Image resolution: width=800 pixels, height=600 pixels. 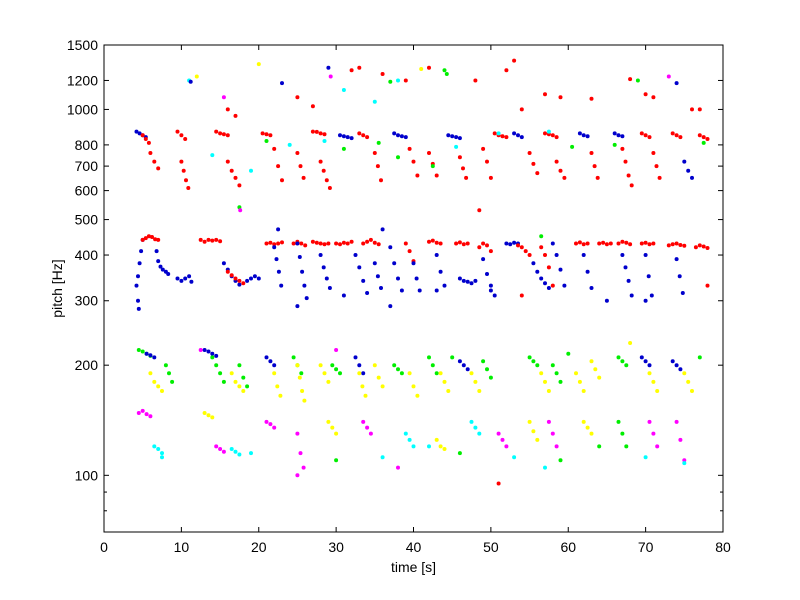 What do you see at coordinates (87, 191) in the screenshot?
I see `y-tick-label: 600` at bounding box center [87, 191].